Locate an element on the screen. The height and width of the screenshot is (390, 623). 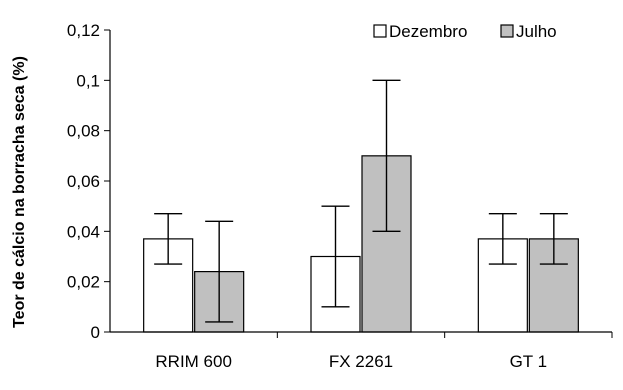
y-tick-label: 0,08 is located at coordinates (83, 131).